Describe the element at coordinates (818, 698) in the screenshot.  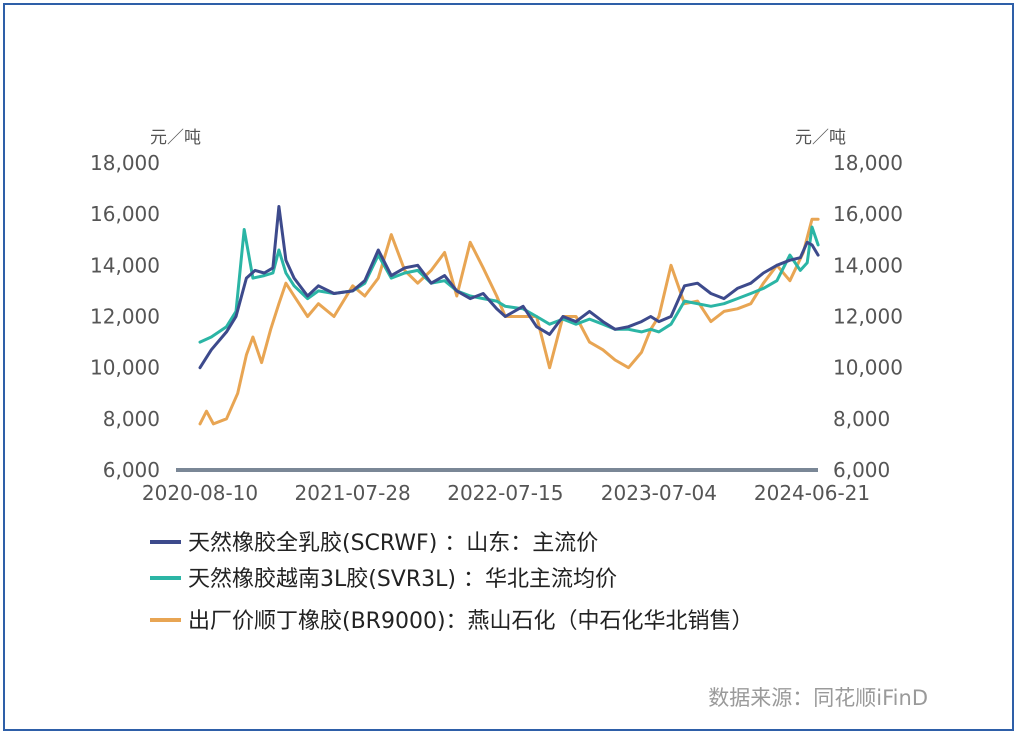
I see `data-source: 数据来源：同花顺iFinD` at that location.